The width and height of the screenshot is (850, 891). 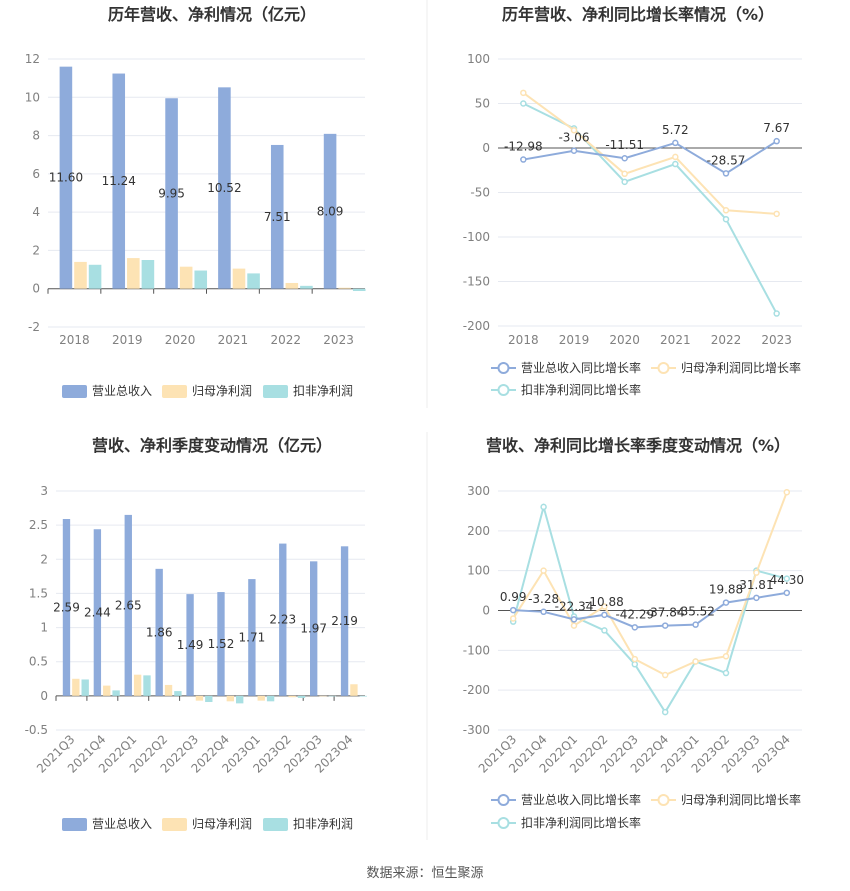 I want to click on y-tick-label: 100, so click(x=478, y=59).